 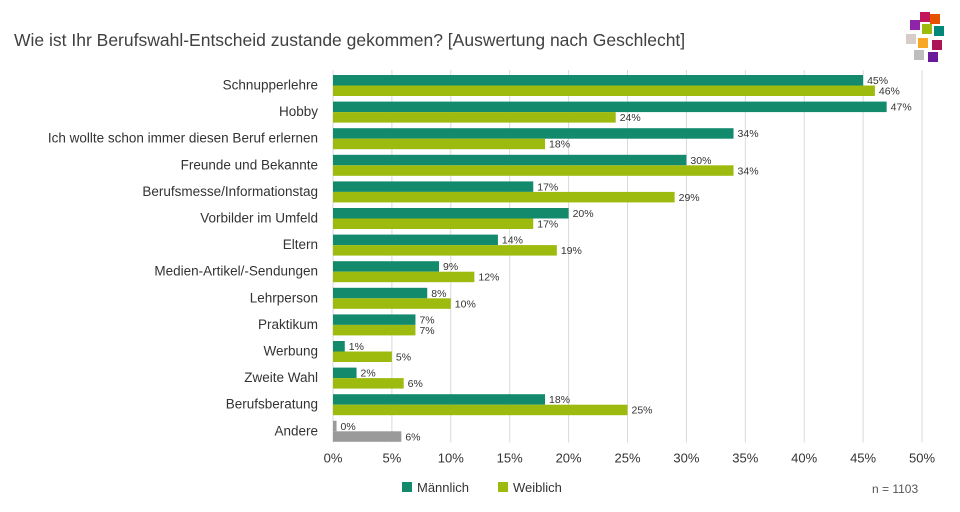 I want to click on x-tick-label: 15%, so click(x=510, y=457).